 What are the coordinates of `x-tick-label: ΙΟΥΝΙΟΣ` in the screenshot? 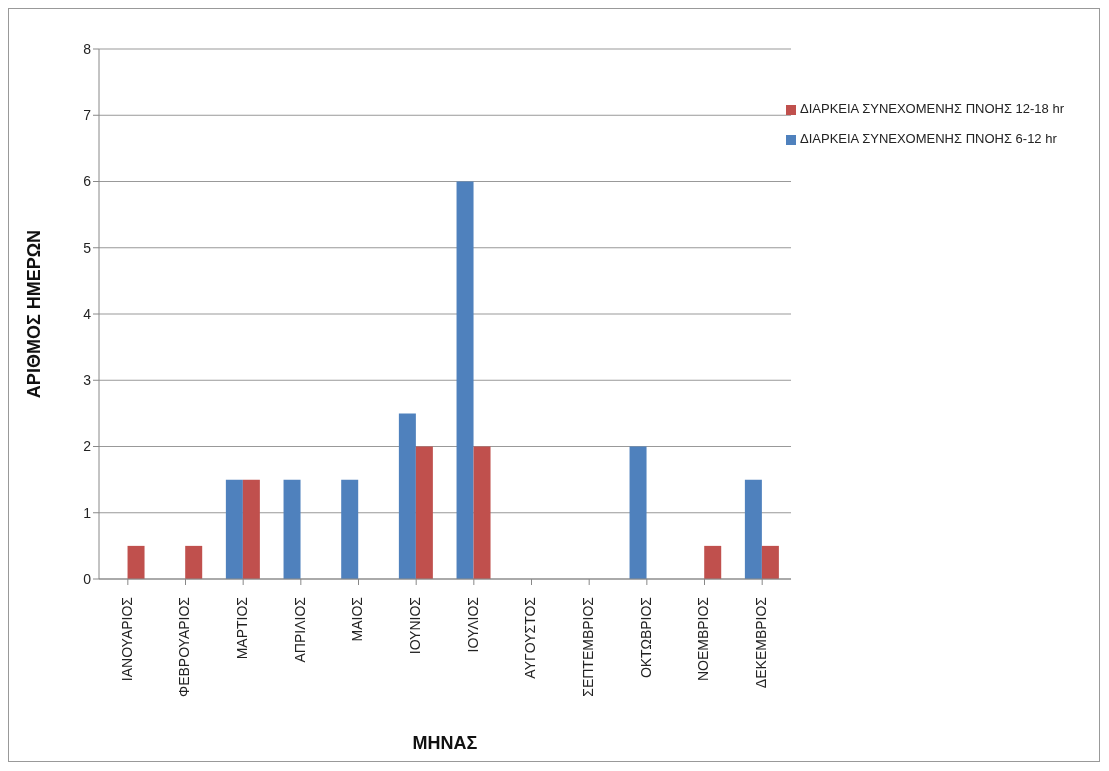 It's located at (414, 625).